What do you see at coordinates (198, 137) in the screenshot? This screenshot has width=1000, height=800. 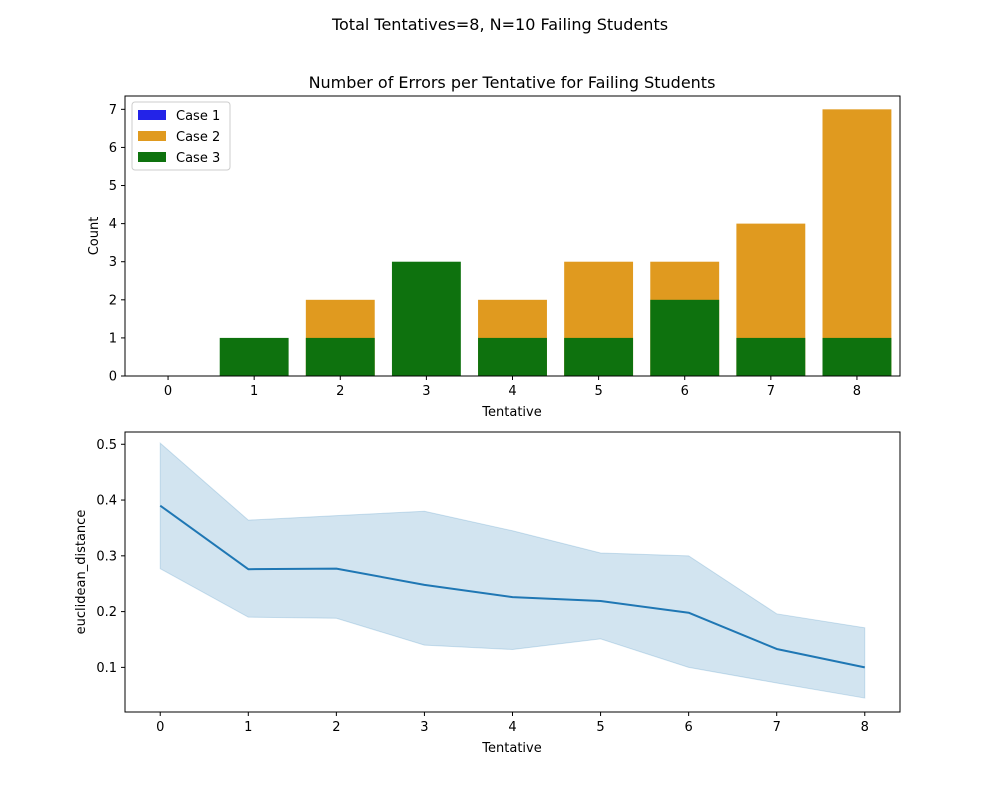 I see `legend-label-case-2: Case 2` at bounding box center [198, 137].